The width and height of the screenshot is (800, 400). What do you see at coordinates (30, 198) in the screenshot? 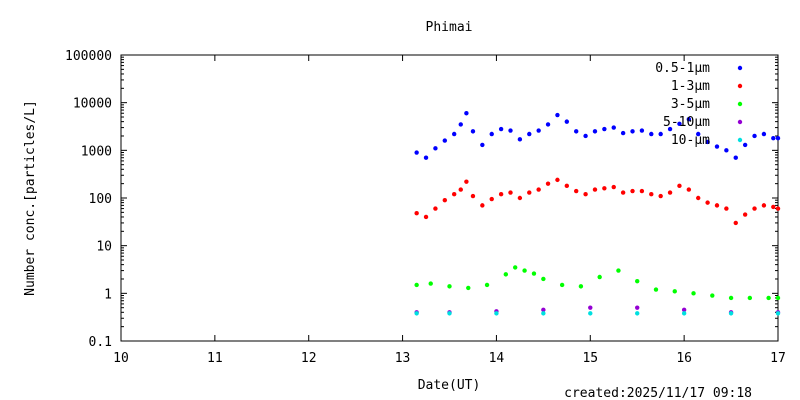
I see `y-axis-label: Number conc.[particles/L]` at bounding box center [30, 198].